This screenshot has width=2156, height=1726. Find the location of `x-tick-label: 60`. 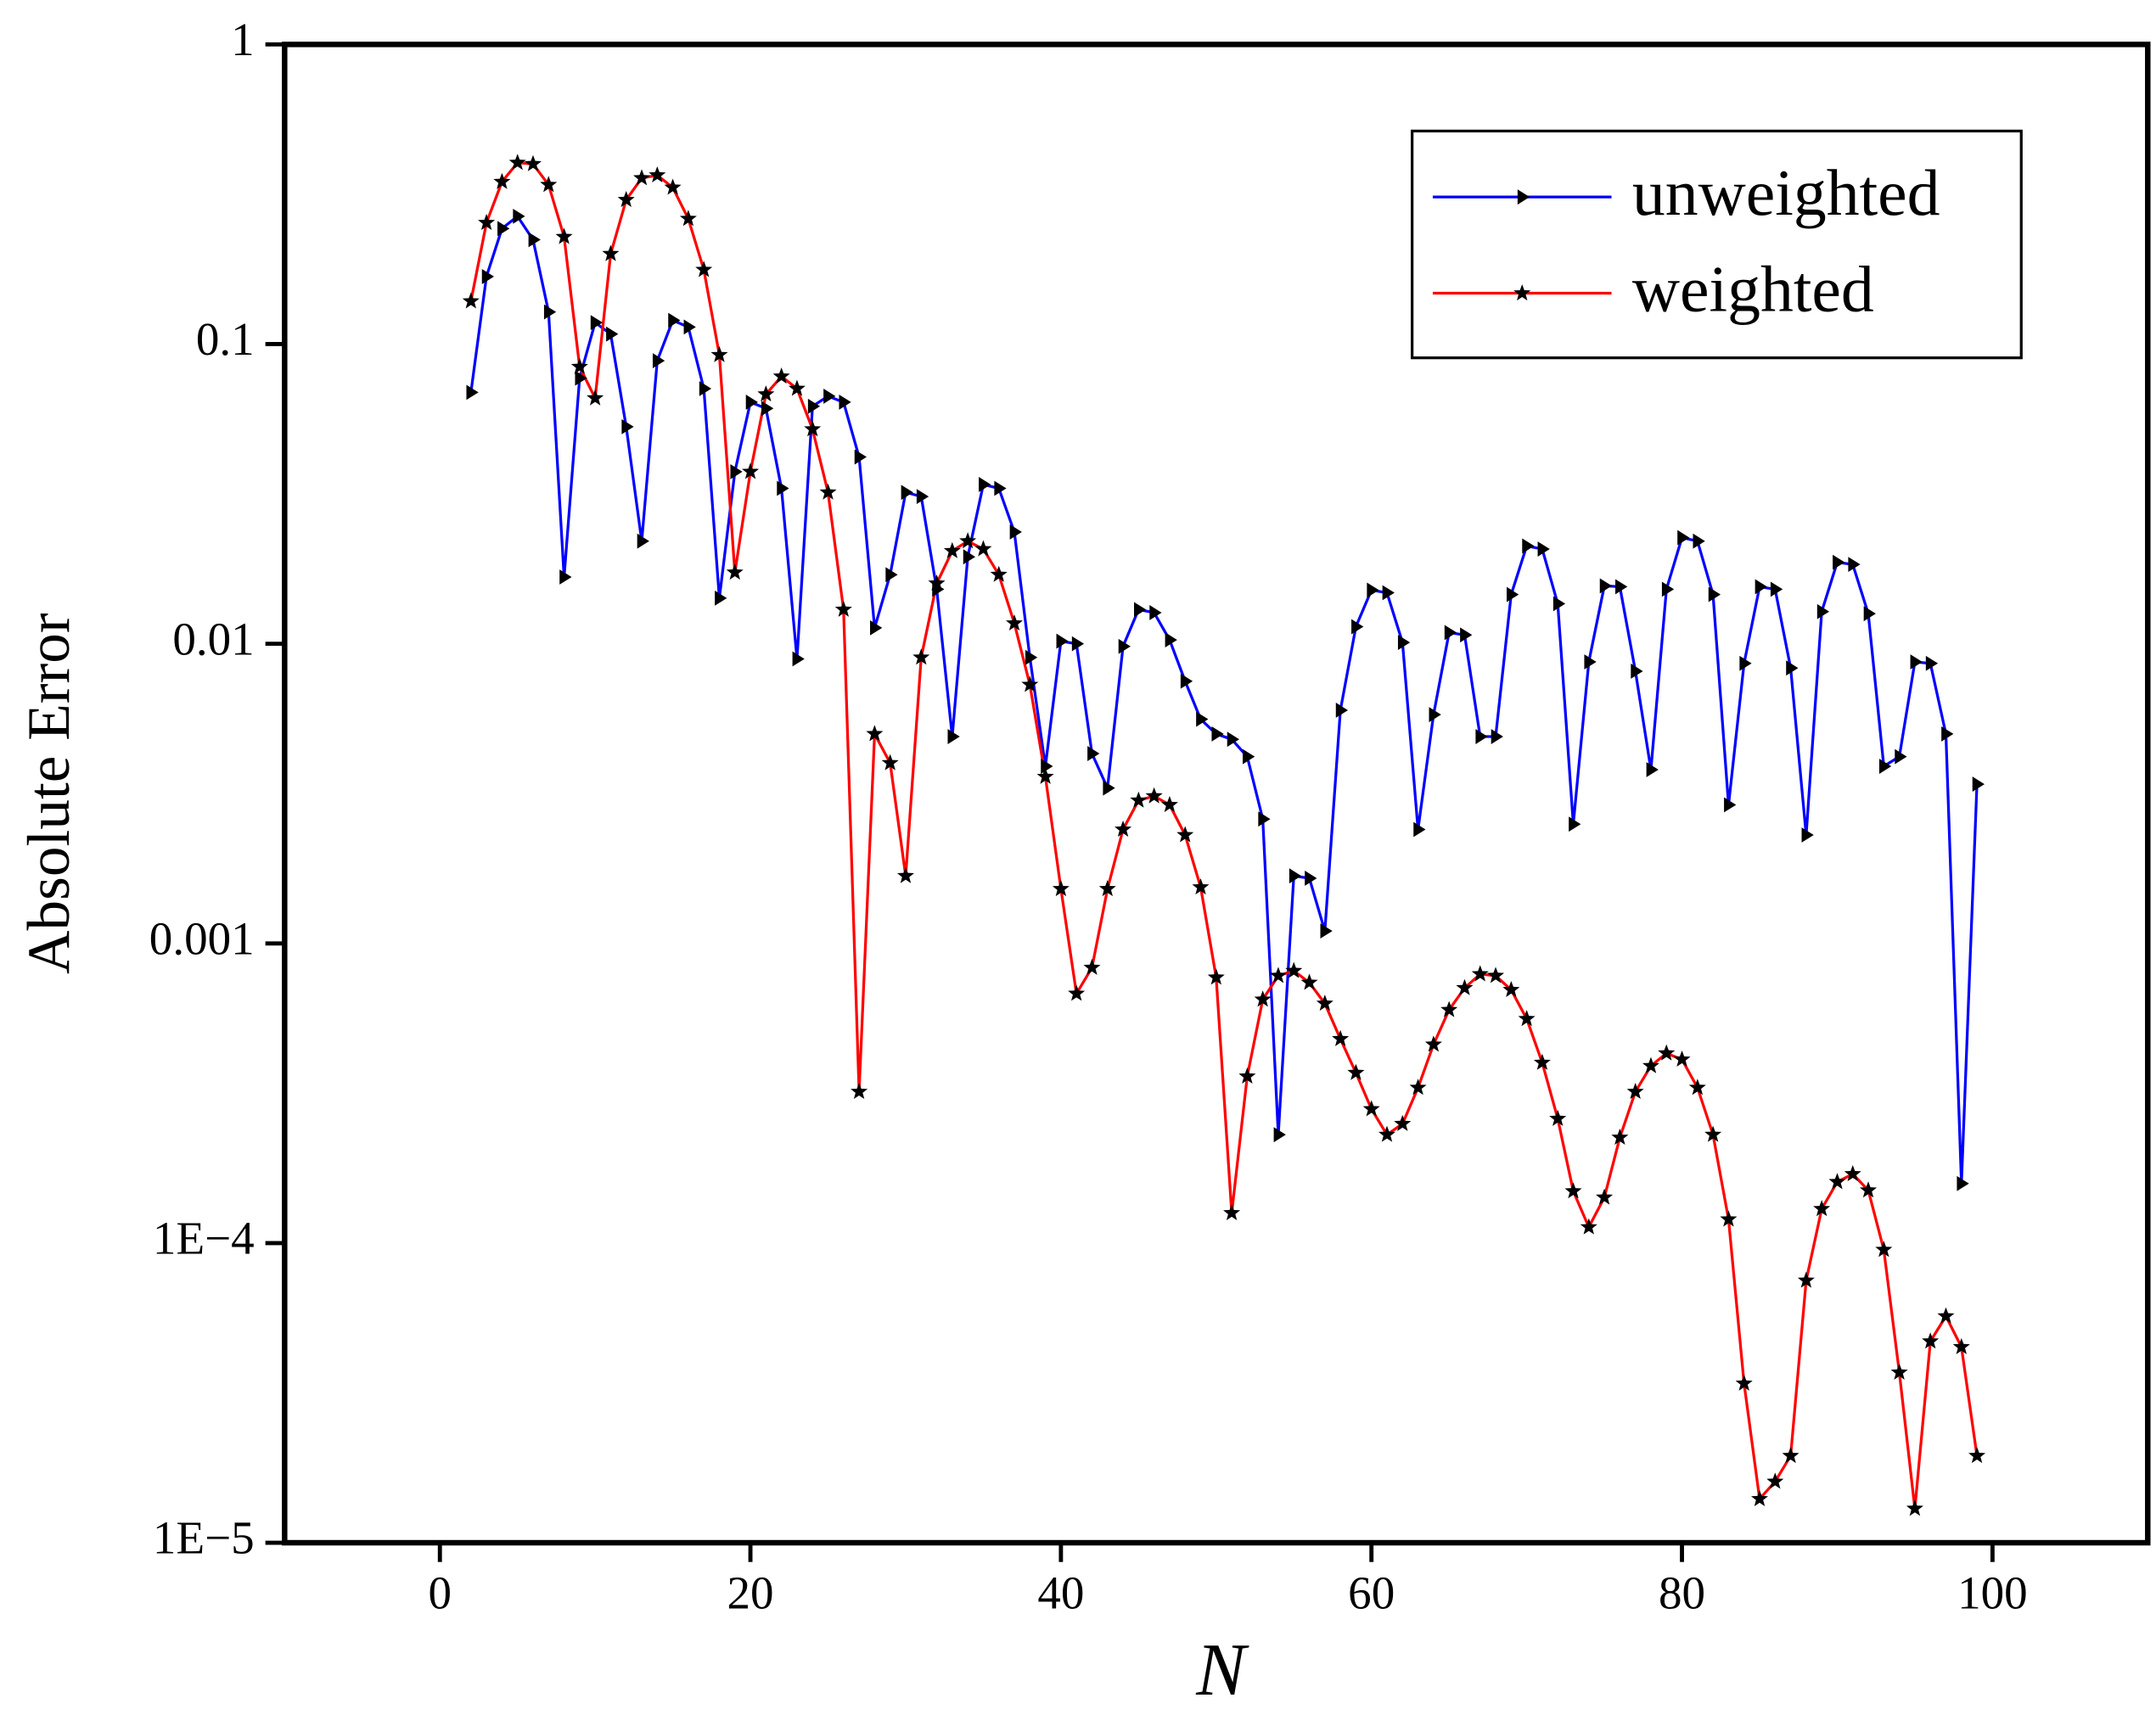

x-tick-label: 60 is located at coordinates (1371, 1592).